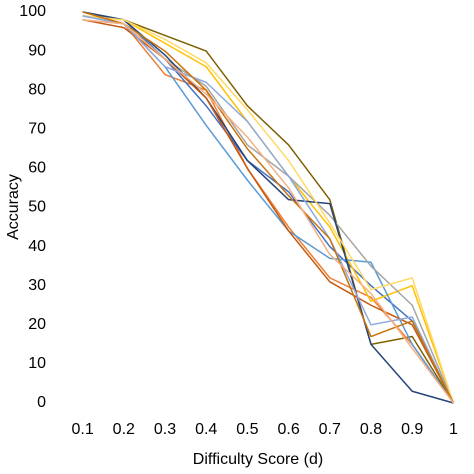 This screenshot has width=474, height=474. Describe the element at coordinates (37, 168) in the screenshot. I see `y-tick-label: 60` at that location.